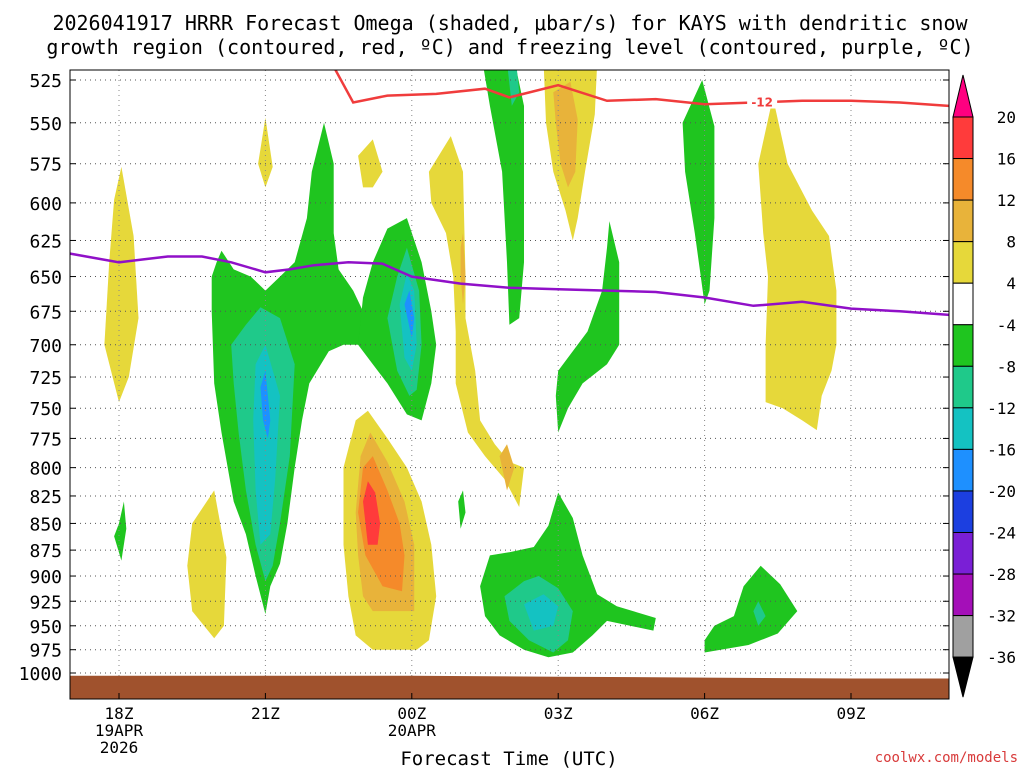 This screenshot has height=768, width=1024. What do you see at coordinates (1006, 117) in the screenshot?
I see `colorbar-label-0: 20` at bounding box center [1006, 117].